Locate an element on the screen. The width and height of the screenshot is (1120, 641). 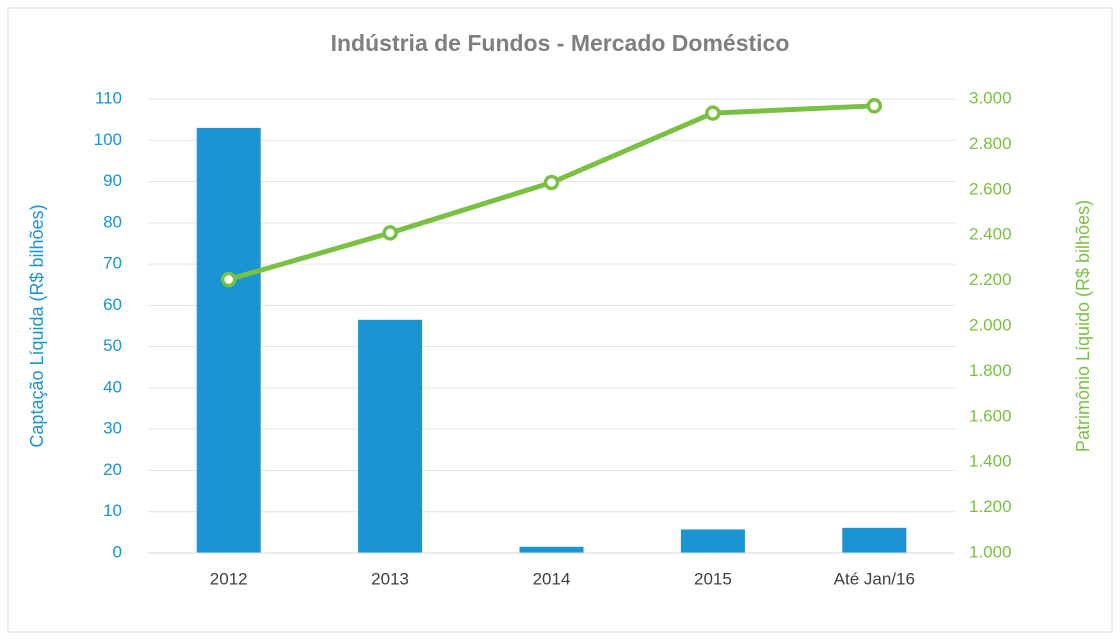
y-tick-label: 0 is located at coordinates (117, 551).